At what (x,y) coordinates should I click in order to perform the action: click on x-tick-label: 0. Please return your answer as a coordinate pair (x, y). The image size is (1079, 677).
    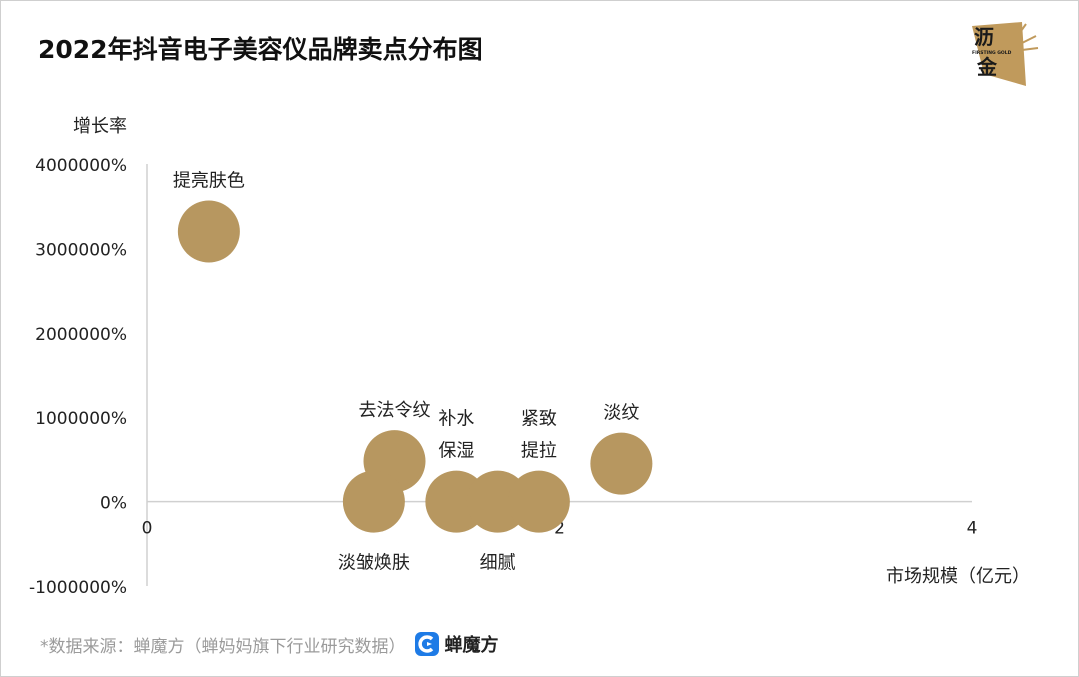
    Looking at the image, I should click on (147, 529).